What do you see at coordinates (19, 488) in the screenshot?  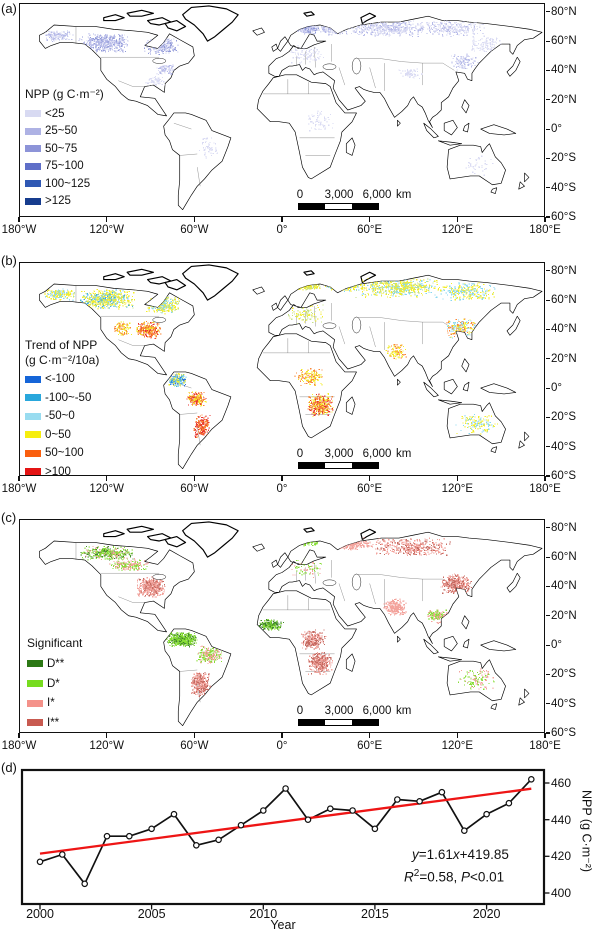 I see `lon-tick-label: 180°W` at bounding box center [19, 488].